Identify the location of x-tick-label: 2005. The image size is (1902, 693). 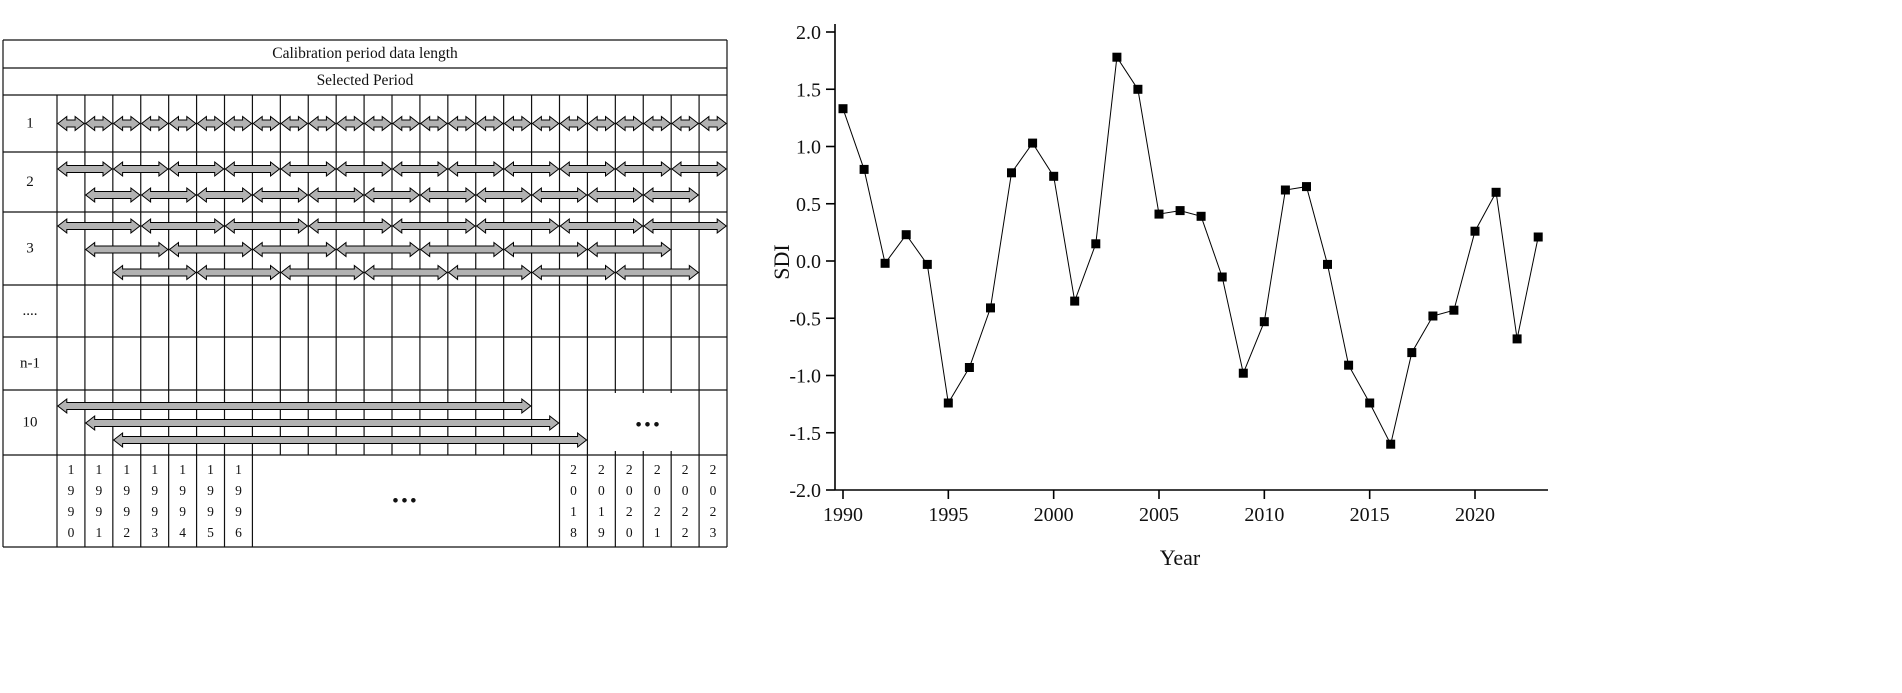
(1159, 515).